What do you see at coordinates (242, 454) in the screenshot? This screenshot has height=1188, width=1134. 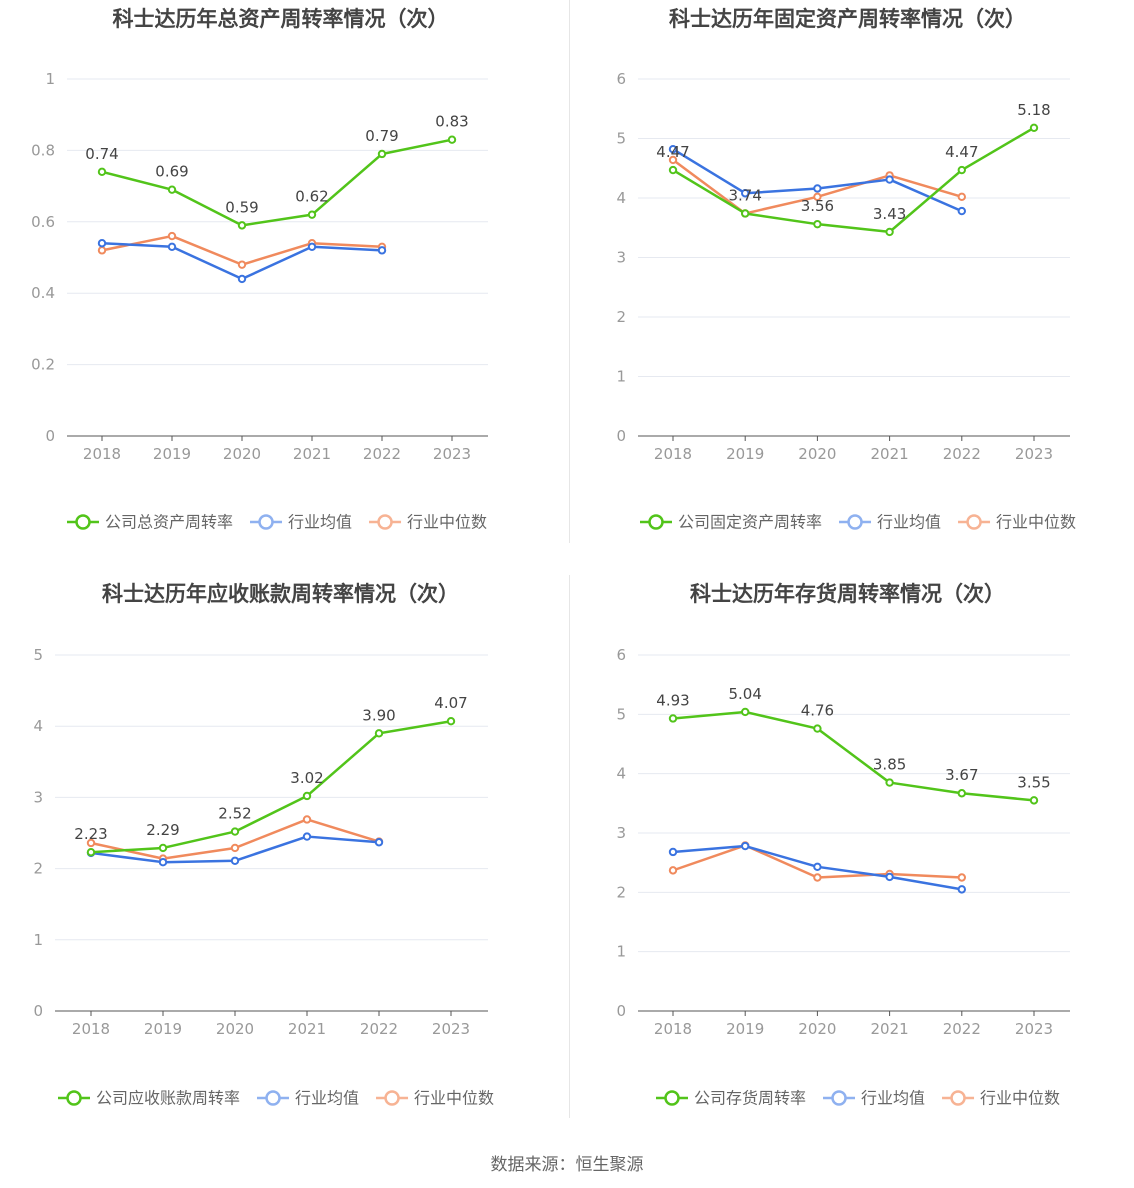 I see `x-tick-label: 2020` at bounding box center [242, 454].